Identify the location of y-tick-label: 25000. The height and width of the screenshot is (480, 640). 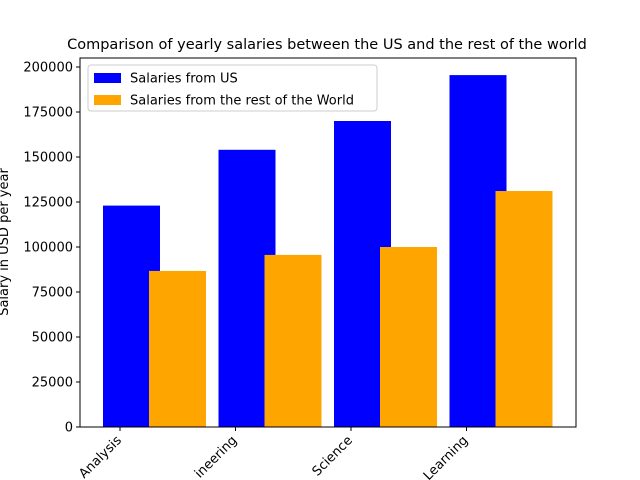
(52, 383).